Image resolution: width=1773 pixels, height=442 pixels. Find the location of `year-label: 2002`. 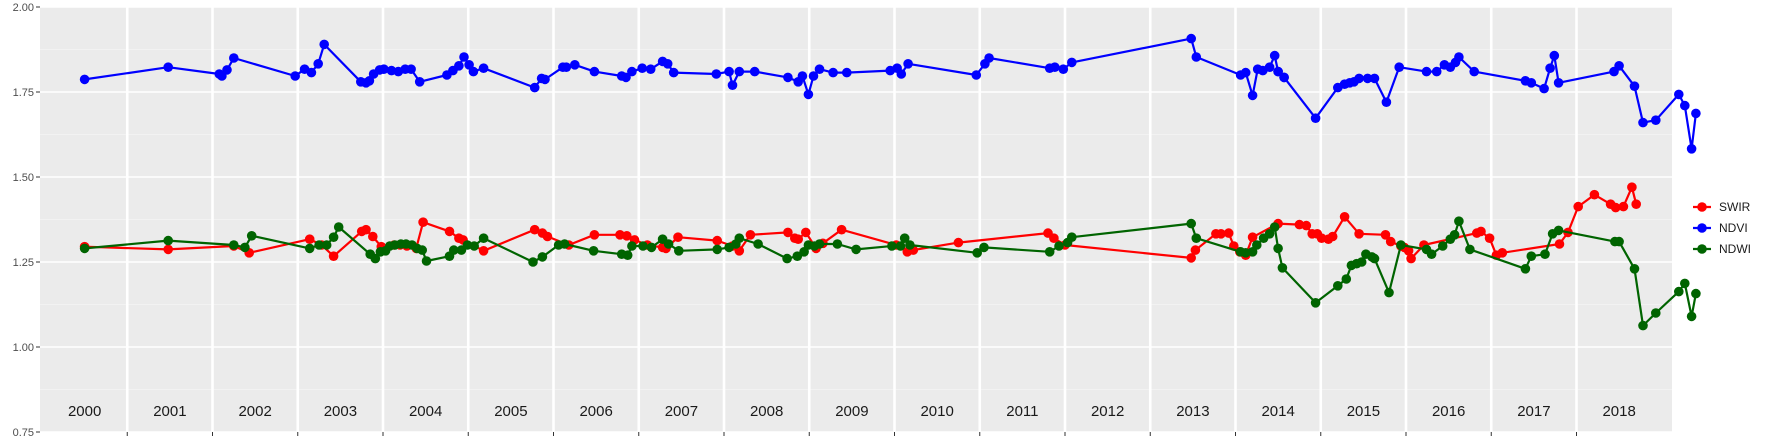

year-label: 2002 is located at coordinates (254, 411).